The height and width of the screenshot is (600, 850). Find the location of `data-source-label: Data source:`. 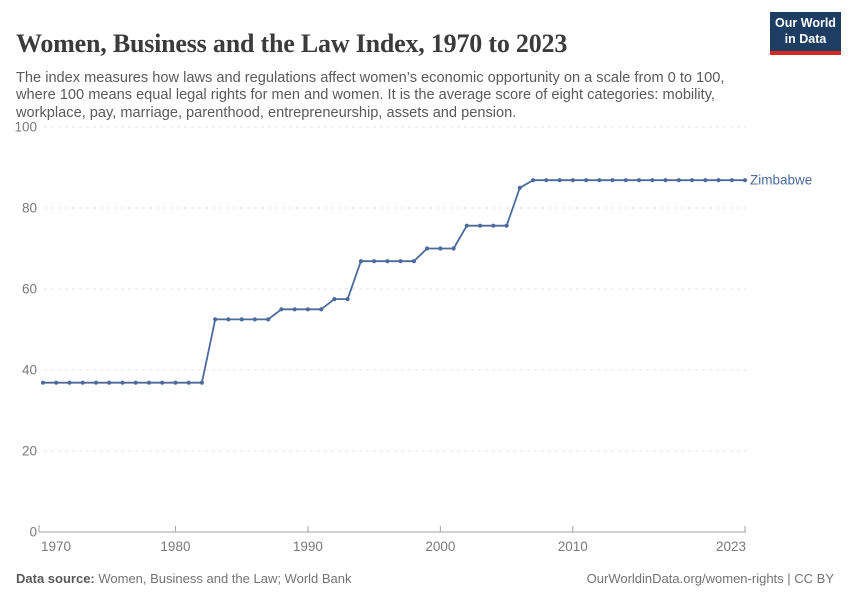

data-source-label: Data source: is located at coordinates (55, 578).